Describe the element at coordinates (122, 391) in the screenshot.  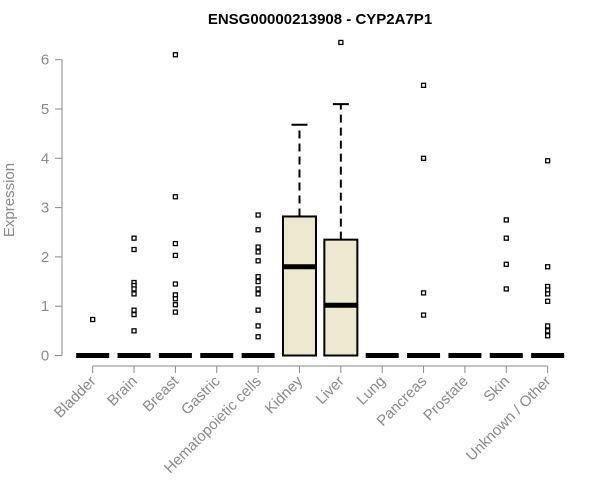
I see `x-tick-label: Brain` at that location.